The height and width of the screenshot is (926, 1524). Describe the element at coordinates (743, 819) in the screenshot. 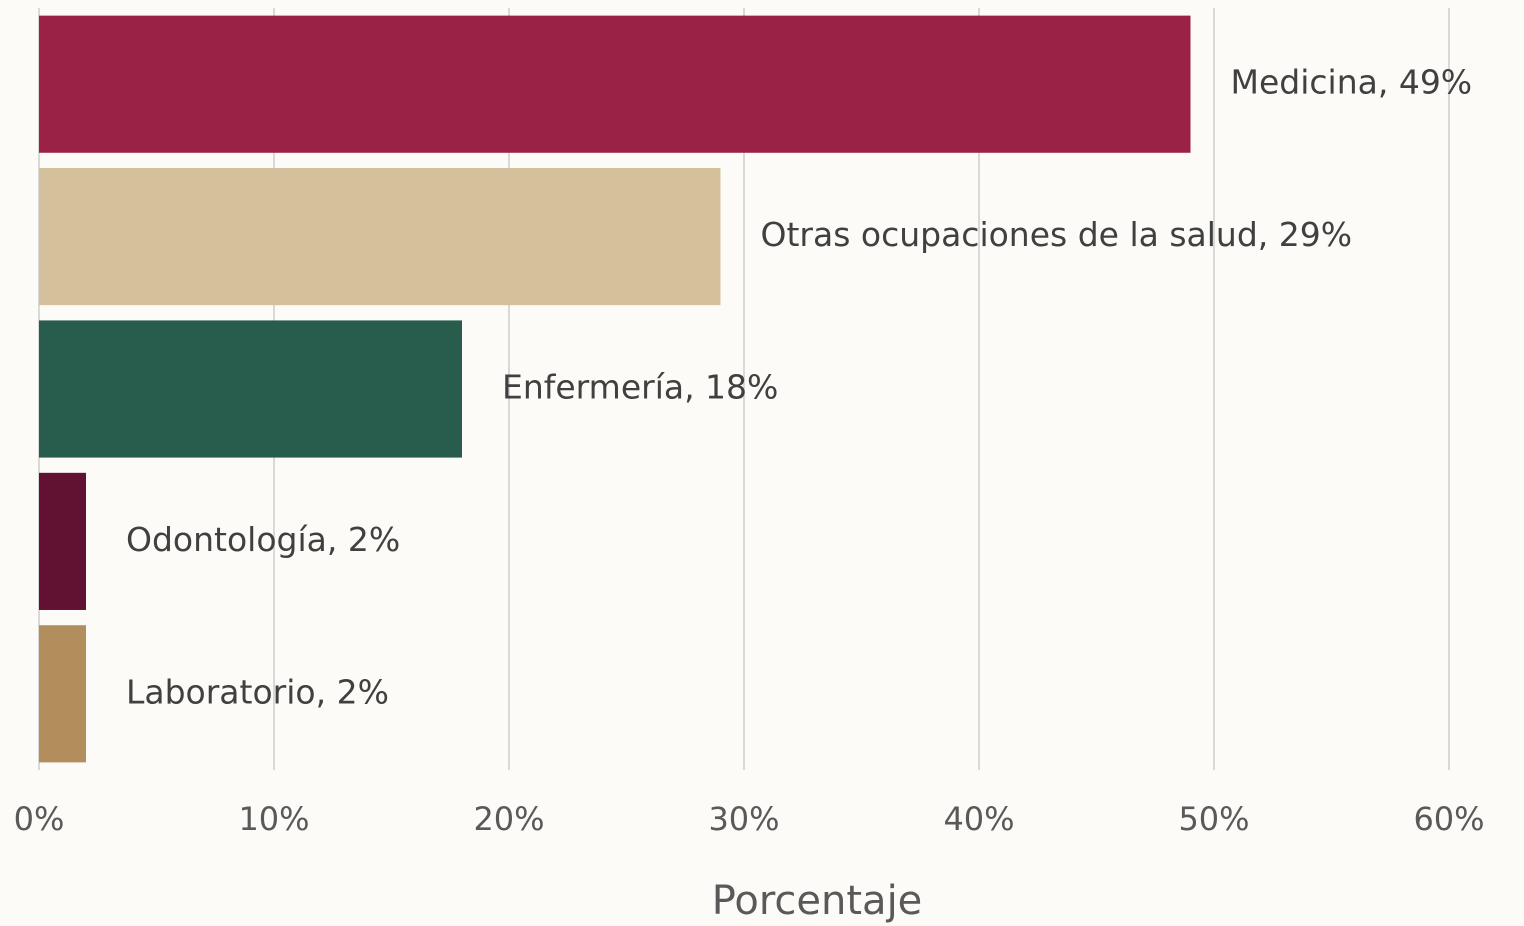

I see `x-tick-label: 30%` at that location.